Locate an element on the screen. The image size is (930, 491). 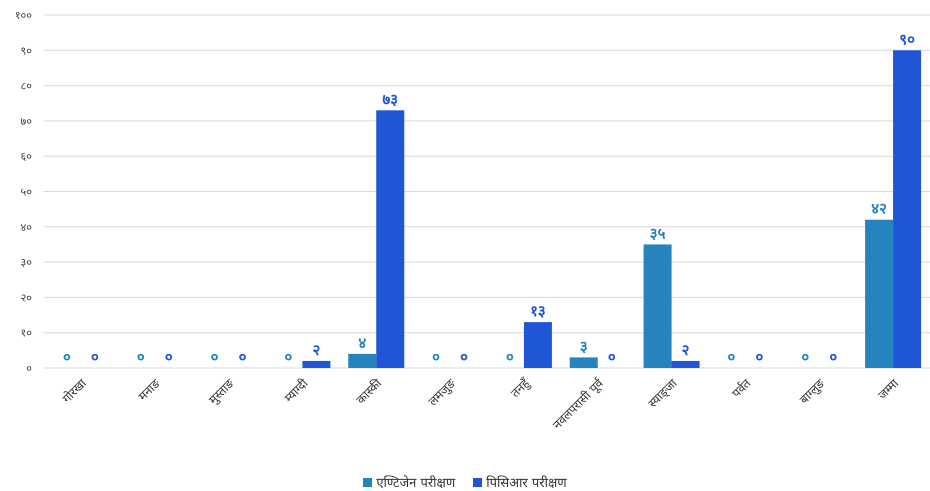
x-tick-label: मनाङ is located at coordinates (150, 390).